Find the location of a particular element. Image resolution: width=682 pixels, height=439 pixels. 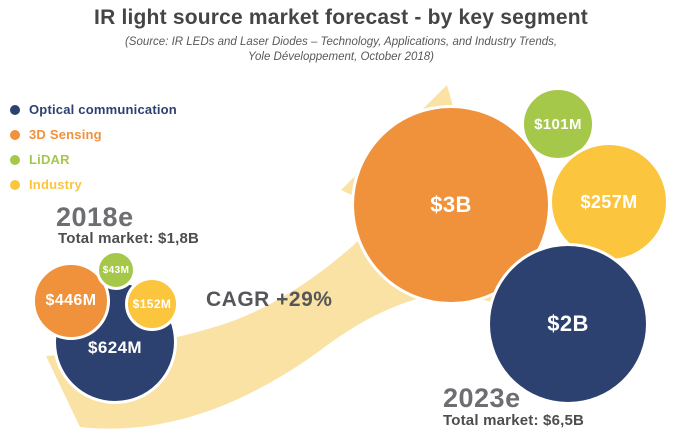

bubble-value: $257M is located at coordinates (609, 201).